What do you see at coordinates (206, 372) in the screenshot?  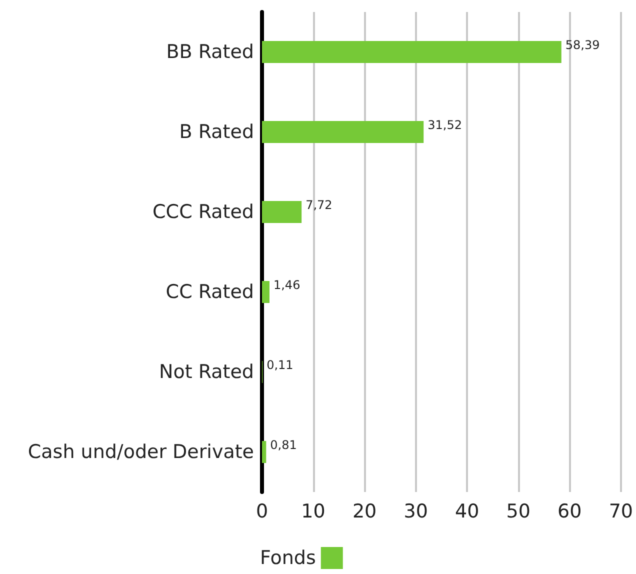 I see `y-tick-label: Not Rated` at bounding box center [206, 372].